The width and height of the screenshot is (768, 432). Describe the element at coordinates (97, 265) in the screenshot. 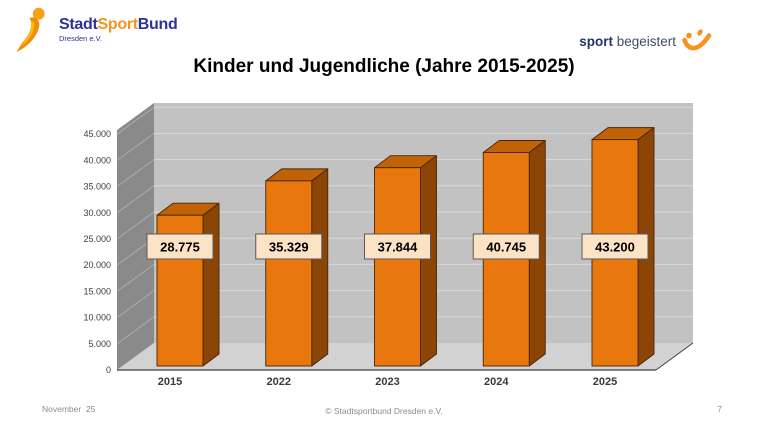

I see `y-axis-label: 20.000` at that location.